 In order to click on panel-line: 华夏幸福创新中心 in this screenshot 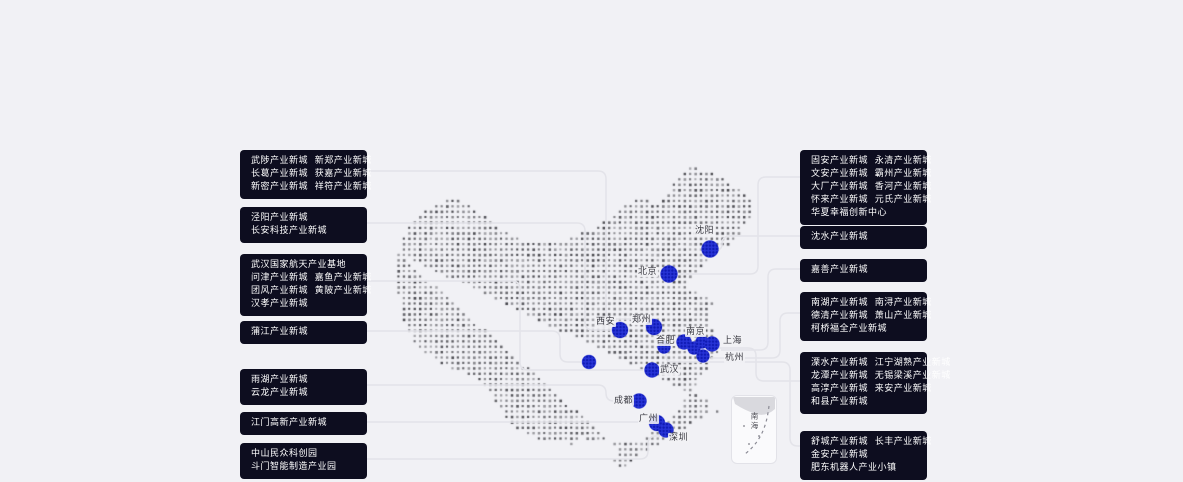, I will do `click(849, 213)`.